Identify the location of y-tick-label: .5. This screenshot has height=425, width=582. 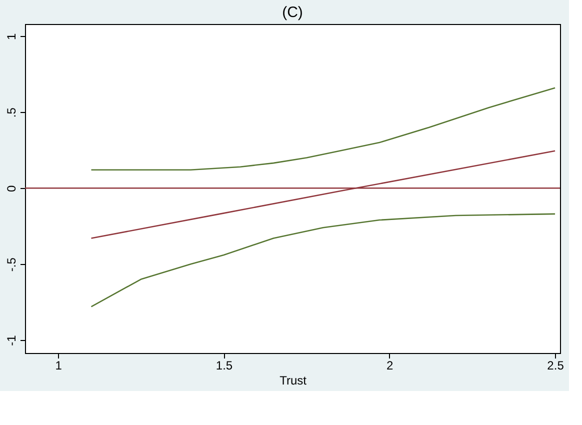
(11, 112).